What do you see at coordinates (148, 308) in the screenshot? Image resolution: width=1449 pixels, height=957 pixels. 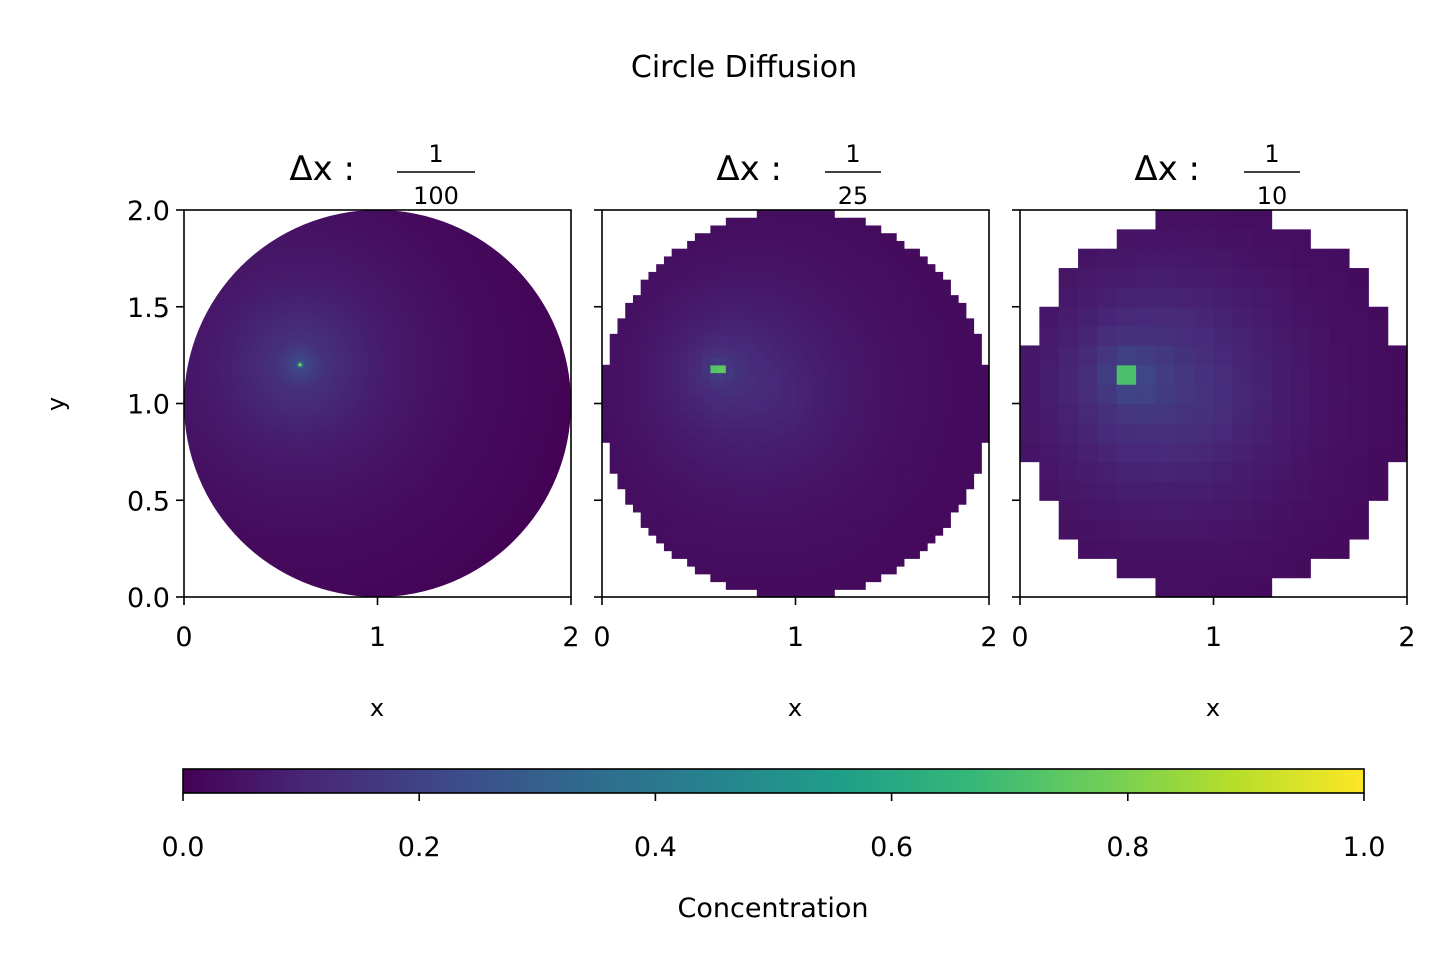 I see `y-tick-label: 1.5` at bounding box center [148, 308].